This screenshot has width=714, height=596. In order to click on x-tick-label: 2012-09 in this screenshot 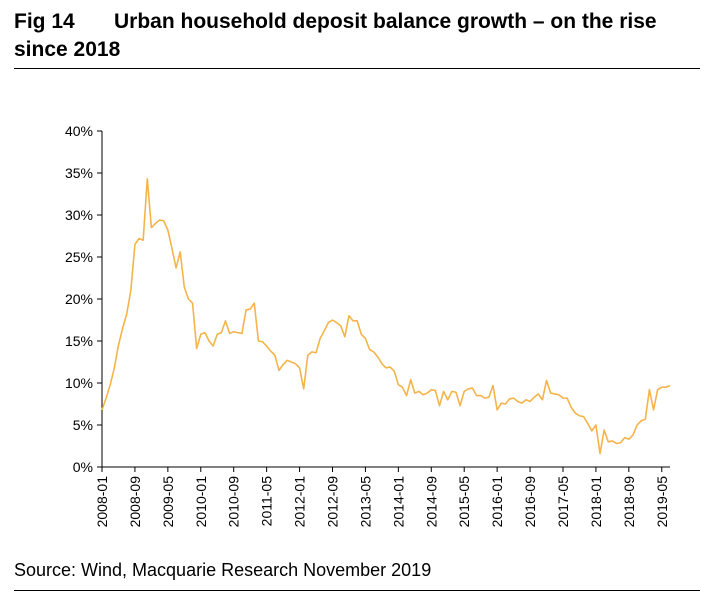, I will do `click(332, 502)`.